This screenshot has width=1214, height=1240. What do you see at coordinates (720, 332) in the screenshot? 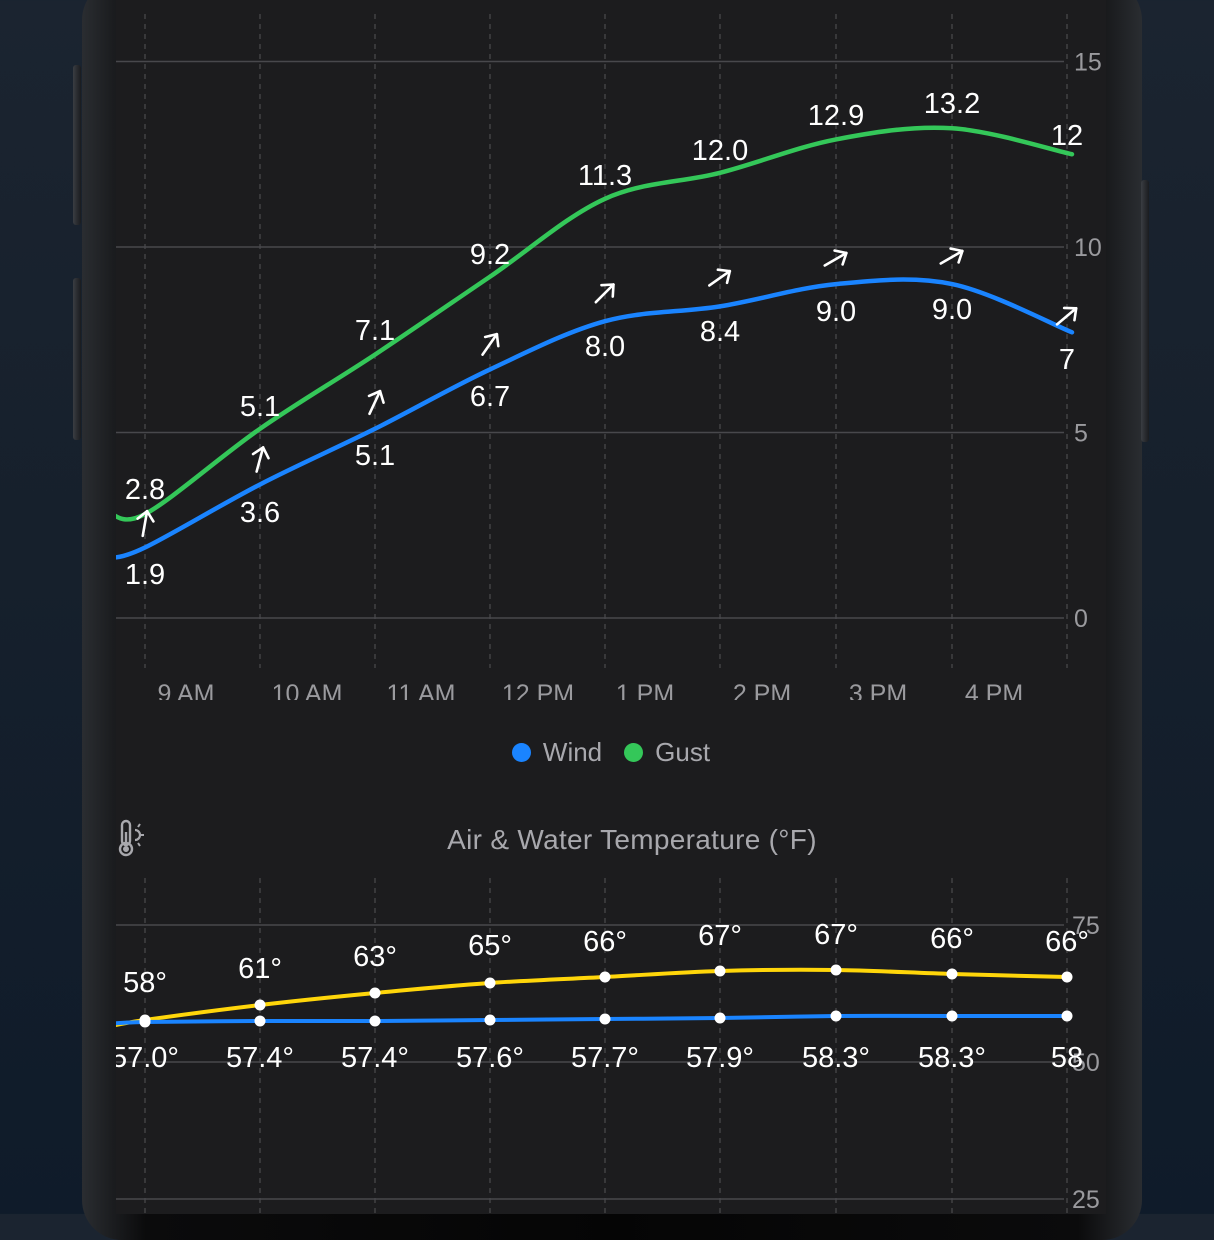
I see `wind-value-label: 8.4` at bounding box center [720, 332].